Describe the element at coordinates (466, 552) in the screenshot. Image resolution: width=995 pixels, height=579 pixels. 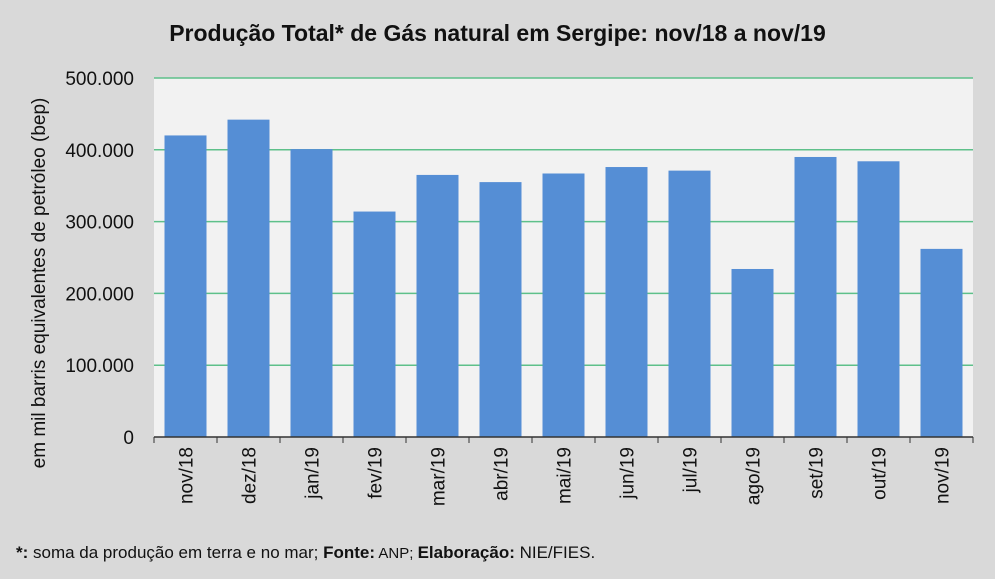
I see `elaboration-label: Elaboração:` at that location.